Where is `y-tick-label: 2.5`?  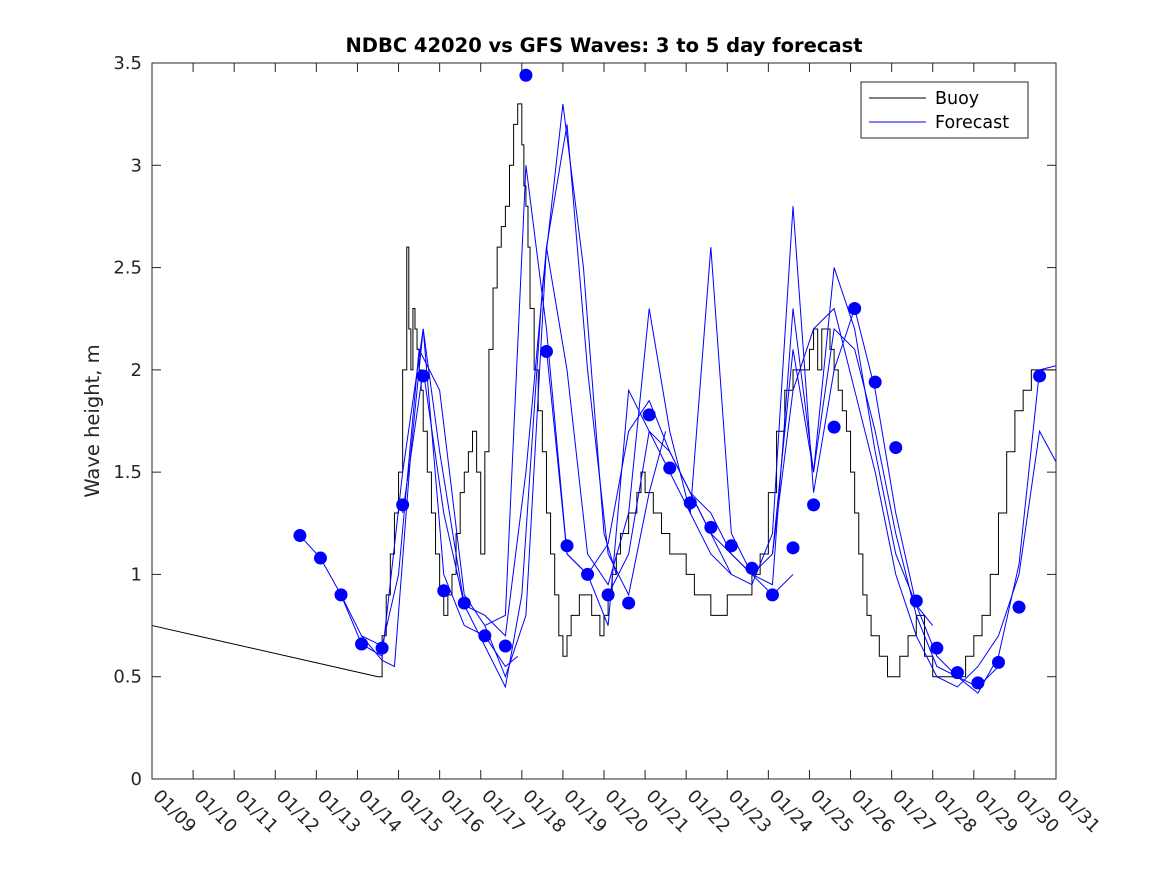
y-tick-label: 2.5 is located at coordinates (127, 268).